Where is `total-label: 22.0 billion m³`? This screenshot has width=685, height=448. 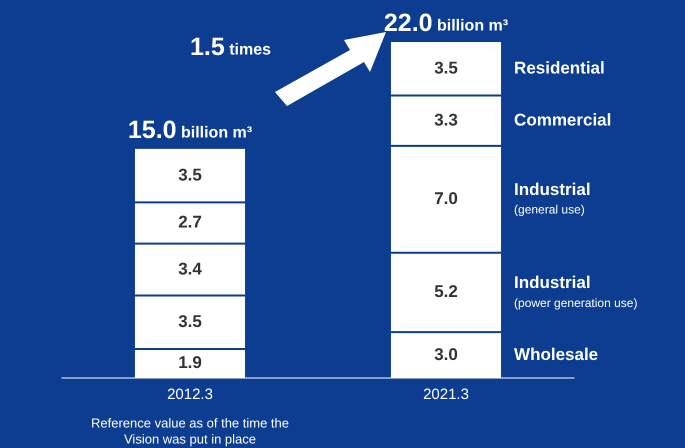 total-label: 22.0 billion m³ is located at coordinates (446, 22).